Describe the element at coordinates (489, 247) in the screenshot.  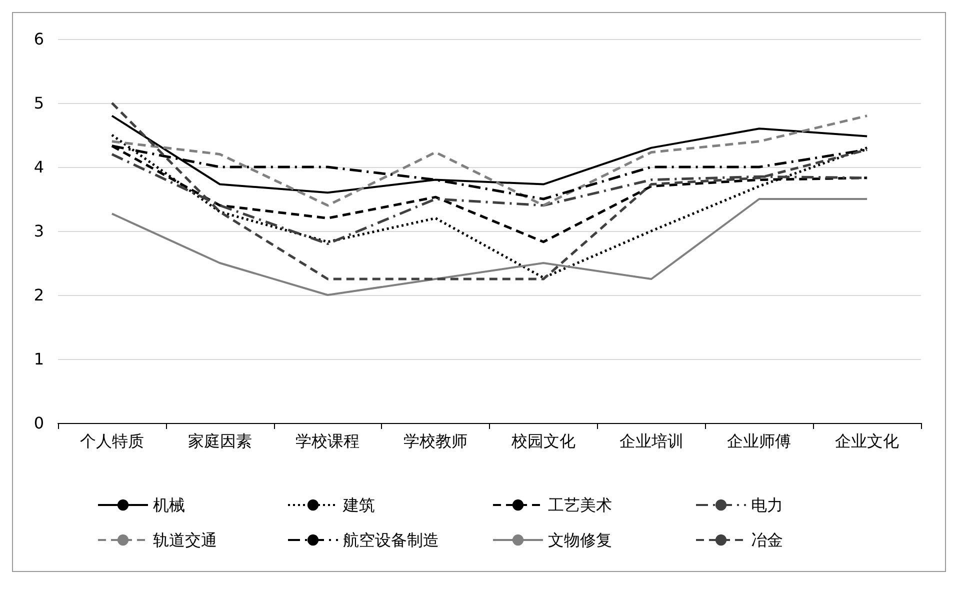
I see `line-series` at that location.